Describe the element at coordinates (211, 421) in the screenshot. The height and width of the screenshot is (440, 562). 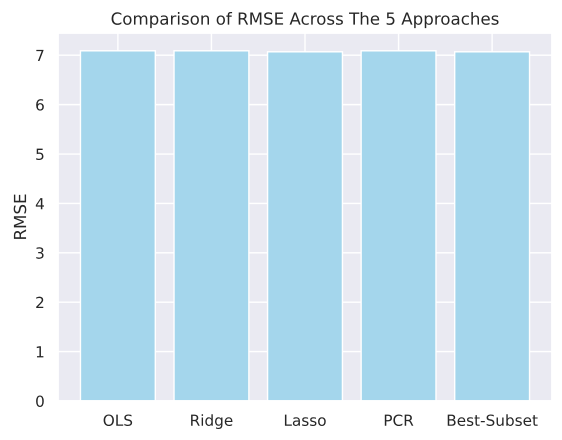
I see `x-tick-label: Ridge` at that location.